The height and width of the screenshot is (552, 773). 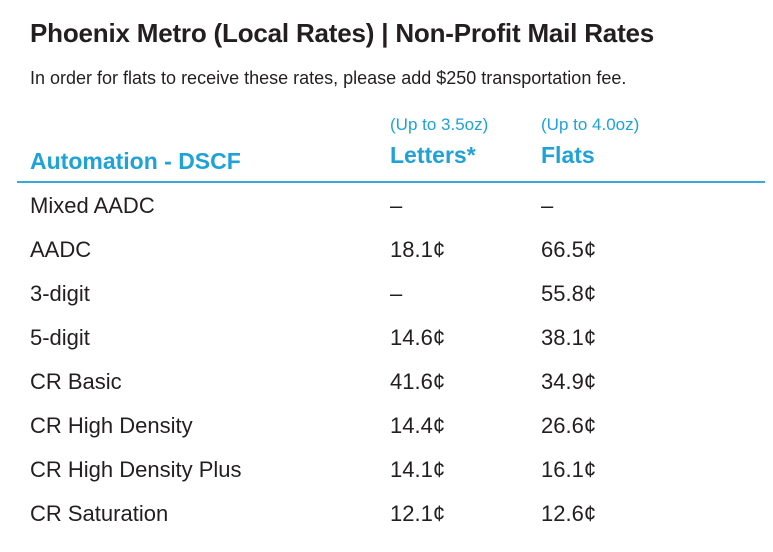 I want to click on flats-rate: 66.5¢, so click(x=569, y=249).